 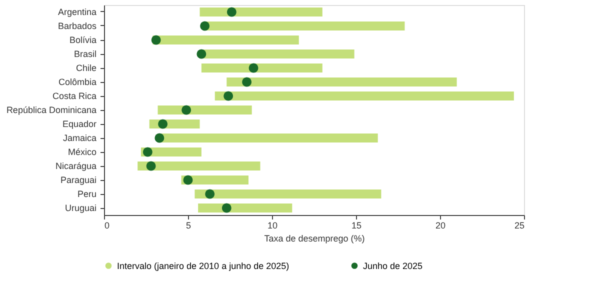 I want to click on x-tick-label: 10, so click(x=272, y=225).